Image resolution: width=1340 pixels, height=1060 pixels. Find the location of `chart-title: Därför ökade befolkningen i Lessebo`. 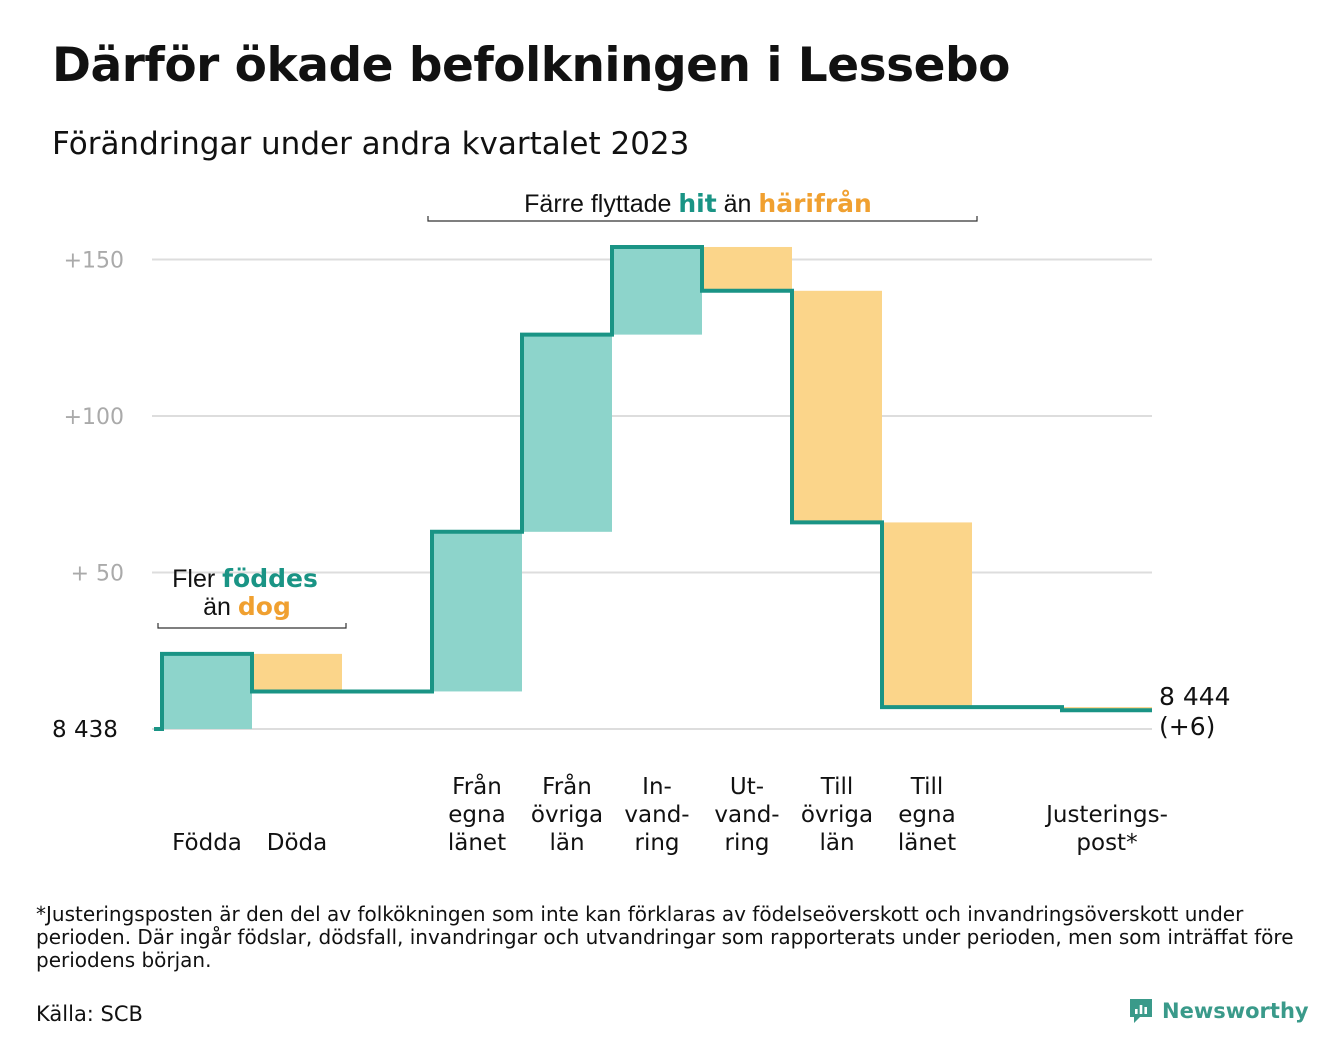

chart-title: Därför ökade befolkningen i Lessebo is located at coordinates (531, 65).